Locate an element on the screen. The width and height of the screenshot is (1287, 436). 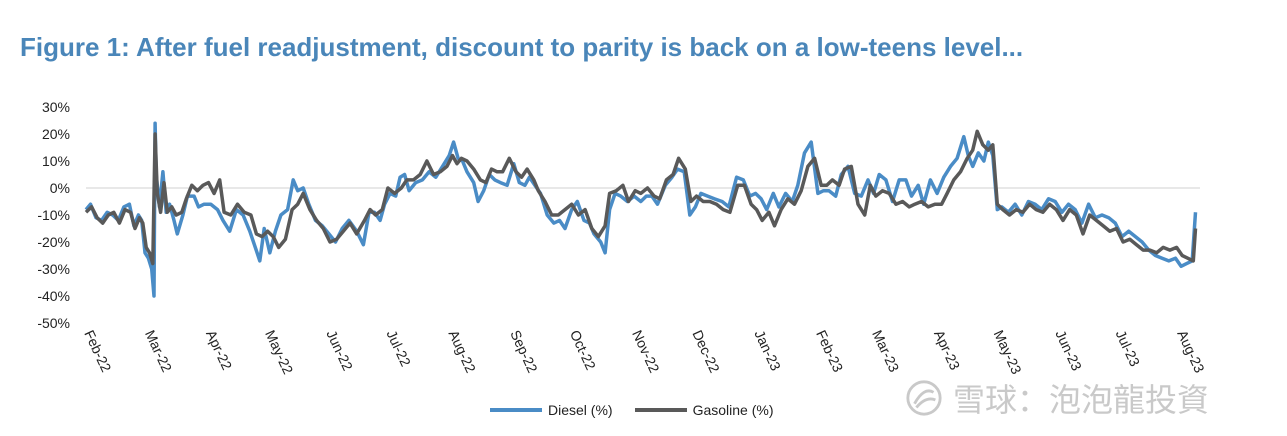
y-tick-label: -10% is located at coordinates (53, 215).